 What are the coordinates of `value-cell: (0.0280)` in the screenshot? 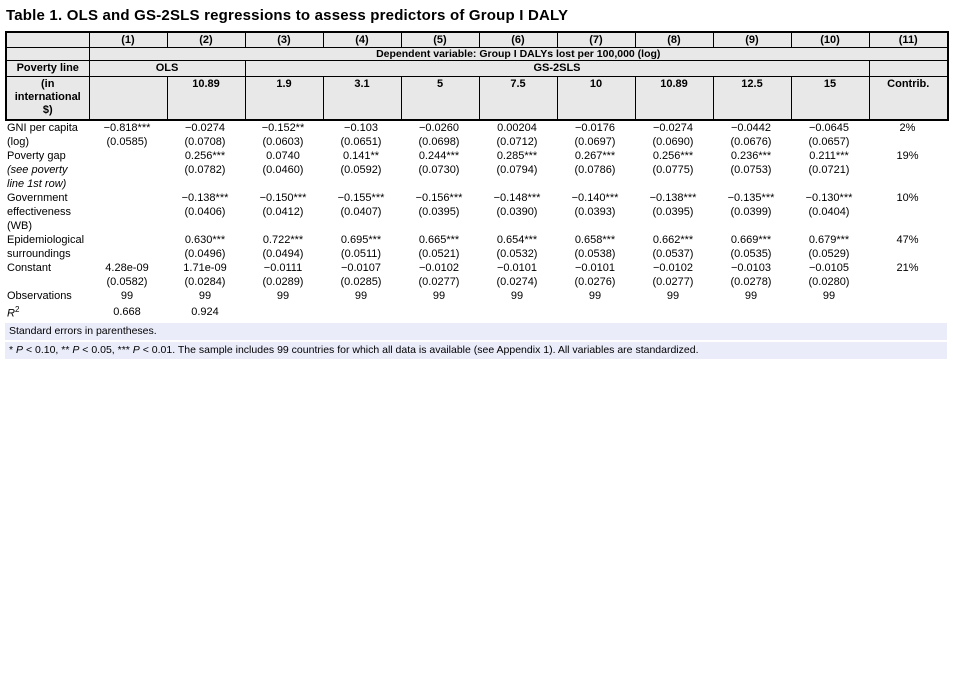 It's located at (829, 282).